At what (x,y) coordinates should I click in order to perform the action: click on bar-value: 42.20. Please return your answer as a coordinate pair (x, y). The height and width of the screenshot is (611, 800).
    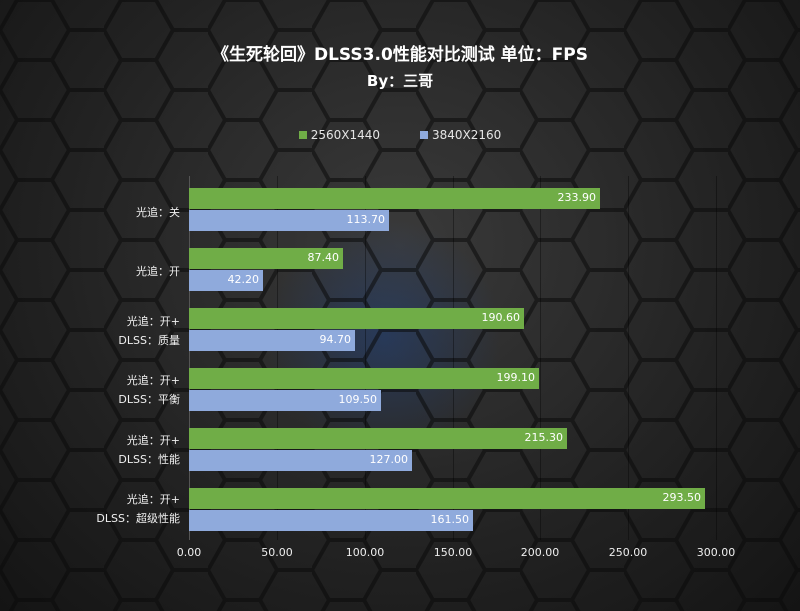
    Looking at the image, I should click on (243, 279).